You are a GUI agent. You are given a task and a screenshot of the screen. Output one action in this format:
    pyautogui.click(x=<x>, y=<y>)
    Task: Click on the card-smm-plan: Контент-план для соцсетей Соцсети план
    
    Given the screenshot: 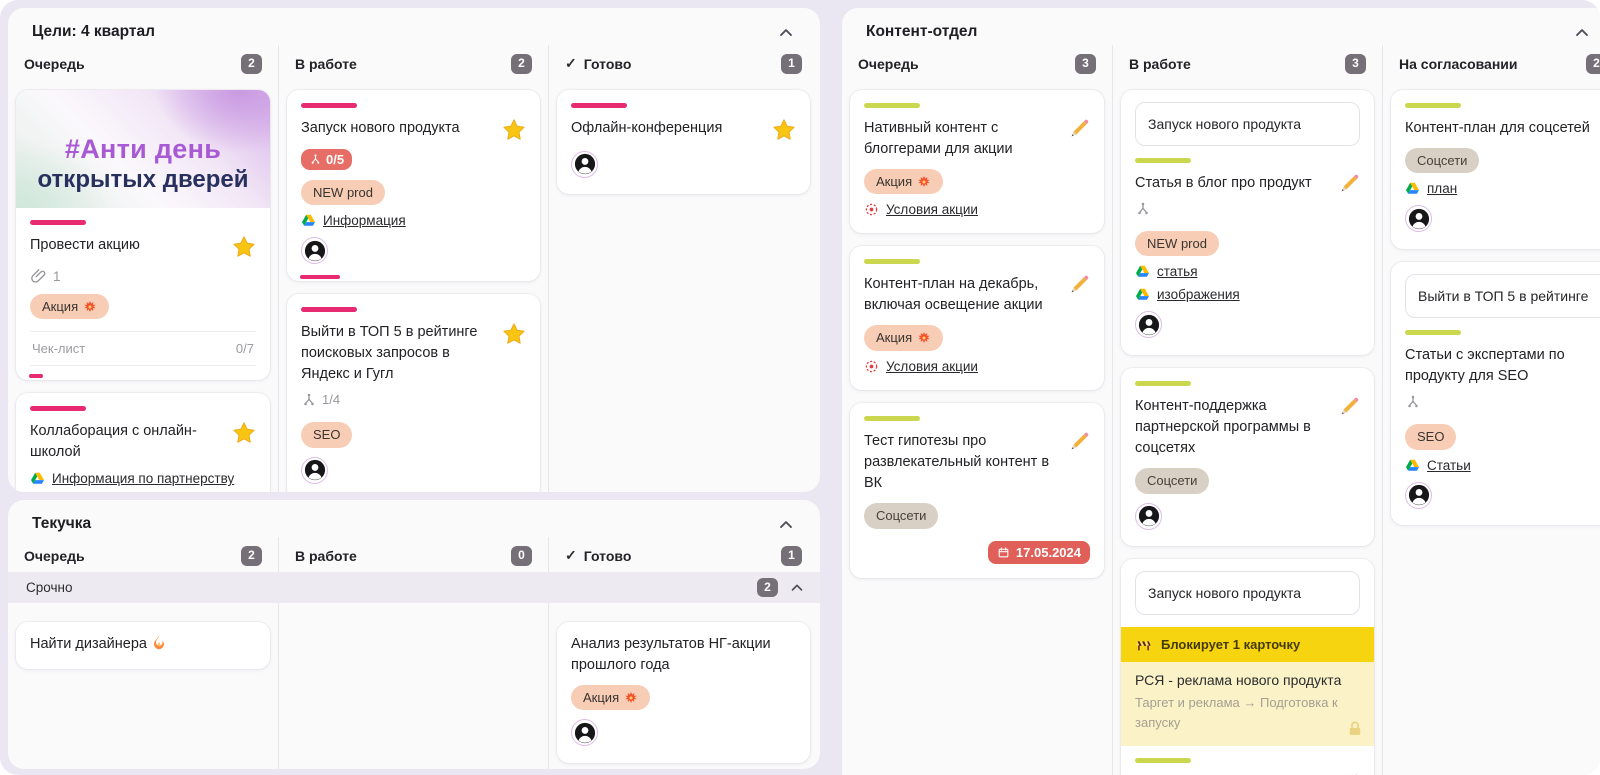 What is the action you would take?
    pyautogui.click(x=1495, y=169)
    